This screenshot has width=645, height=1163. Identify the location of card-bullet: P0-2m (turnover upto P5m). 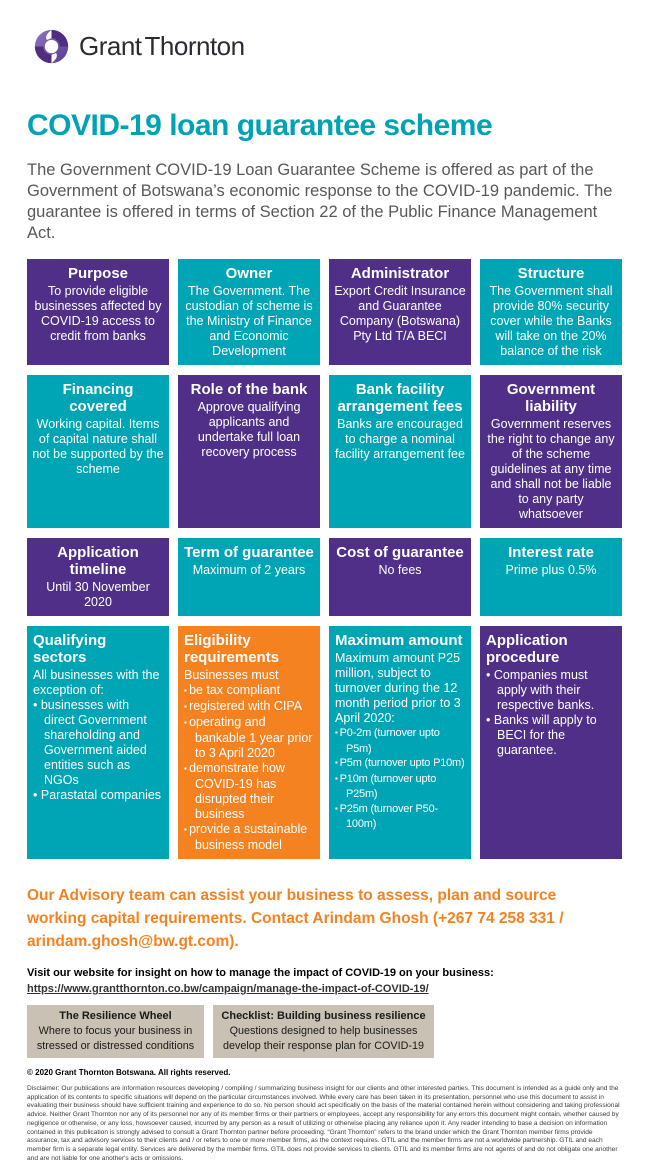
(400, 741).